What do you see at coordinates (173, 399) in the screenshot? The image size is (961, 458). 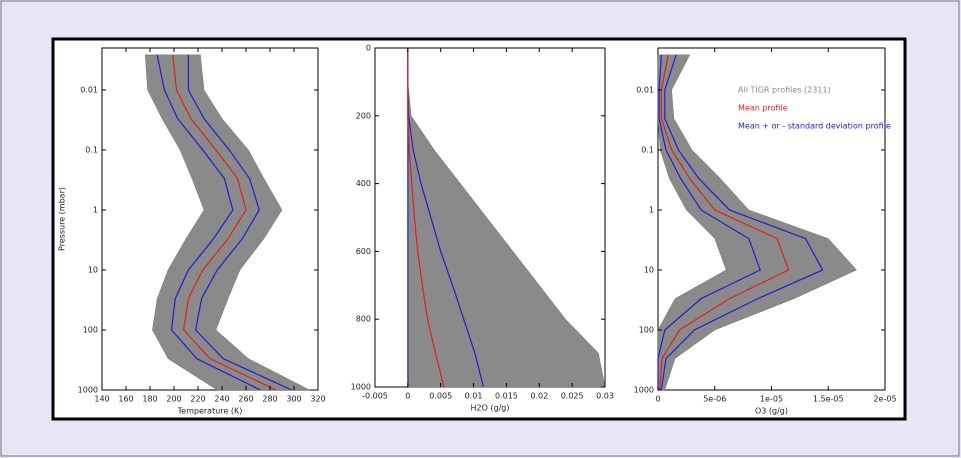 I see `x-tick-label: 200` at bounding box center [173, 399].